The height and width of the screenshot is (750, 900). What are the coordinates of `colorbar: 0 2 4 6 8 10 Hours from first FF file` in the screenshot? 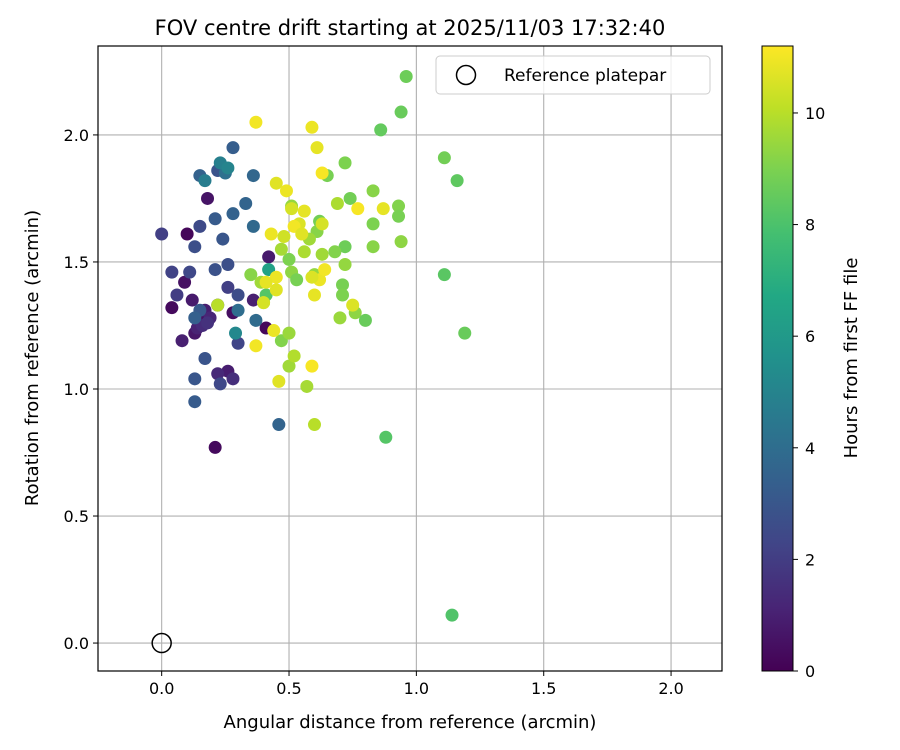 It's located at (811, 363).